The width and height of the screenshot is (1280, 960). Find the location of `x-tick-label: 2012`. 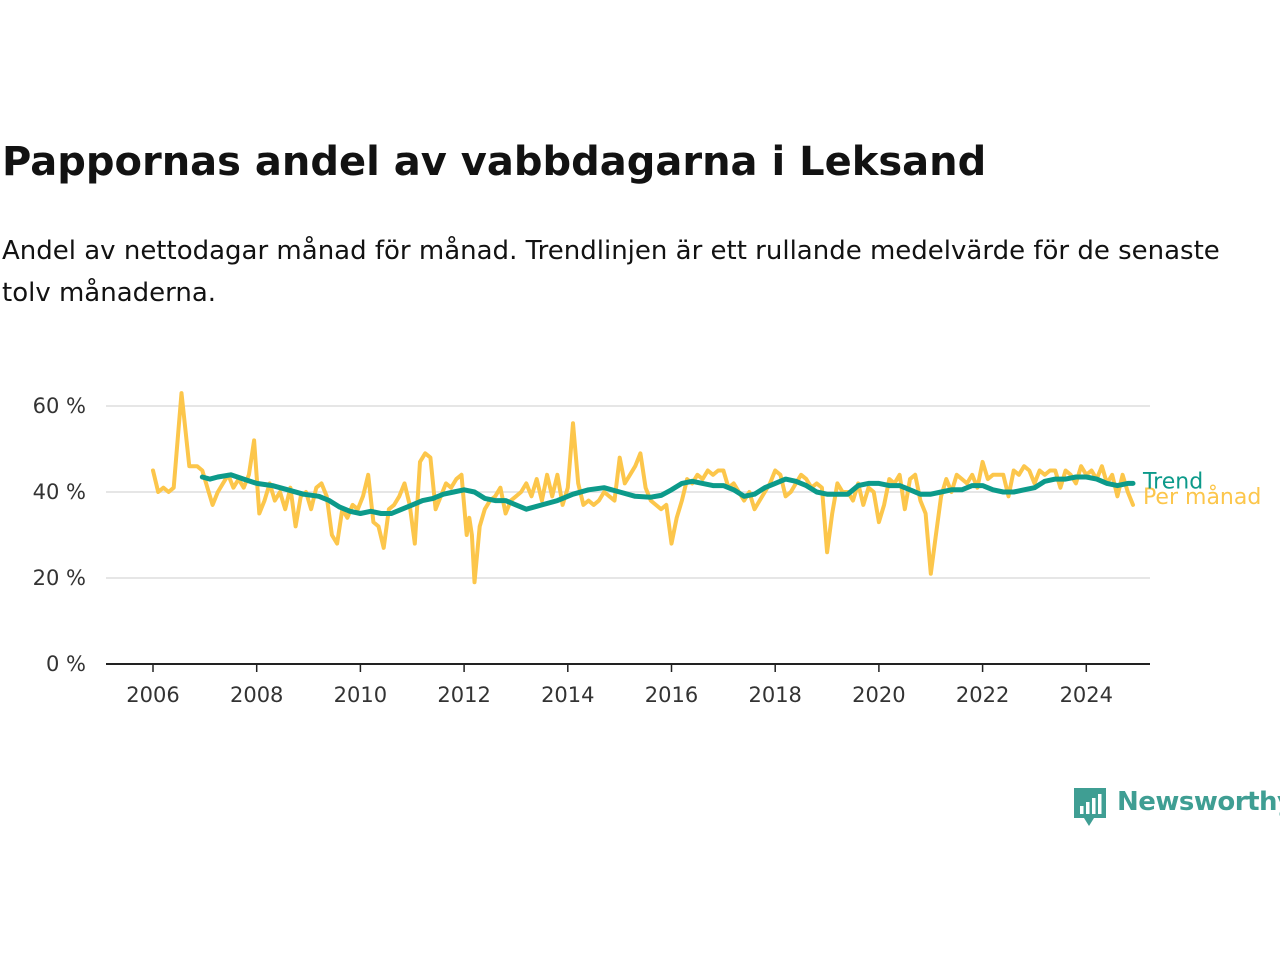

x-tick-label: 2012 is located at coordinates (463, 695).